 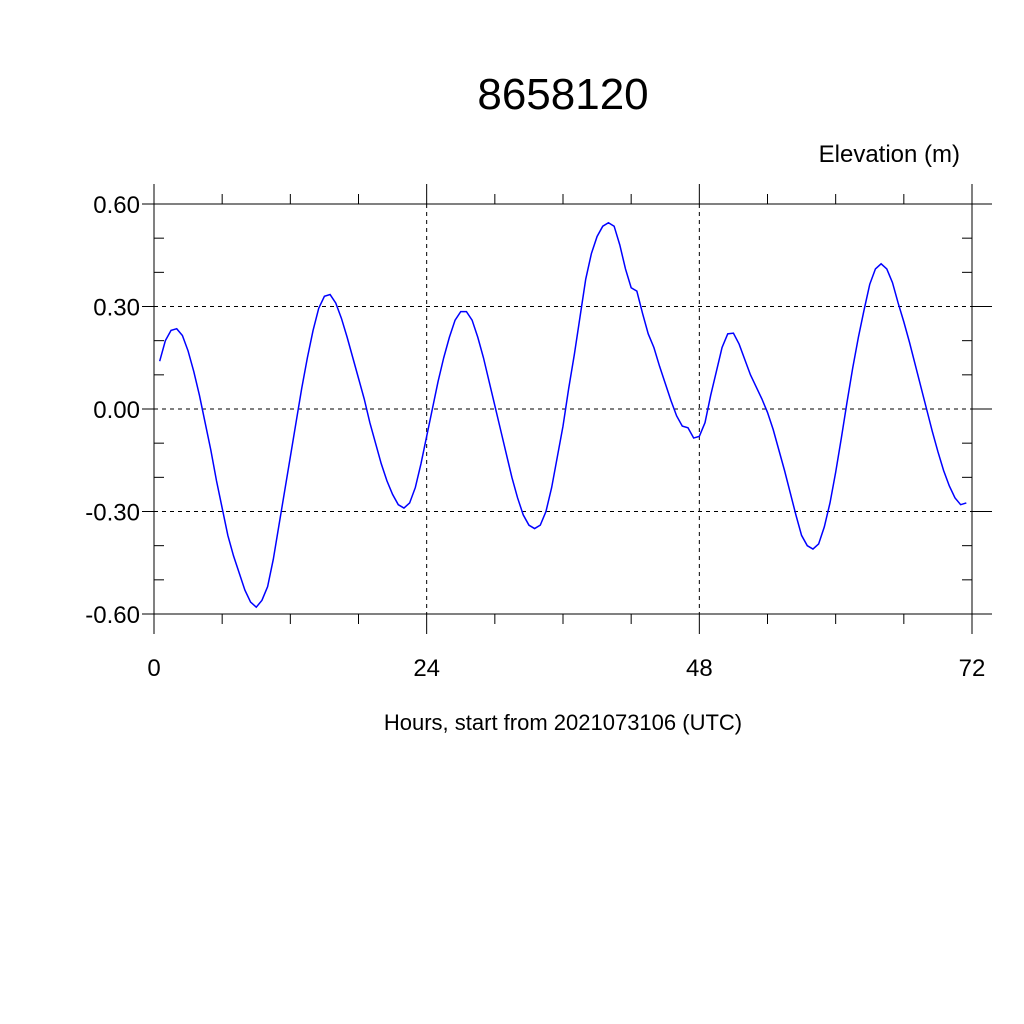 I want to click on x-tick-label: 72, so click(x=972, y=668).